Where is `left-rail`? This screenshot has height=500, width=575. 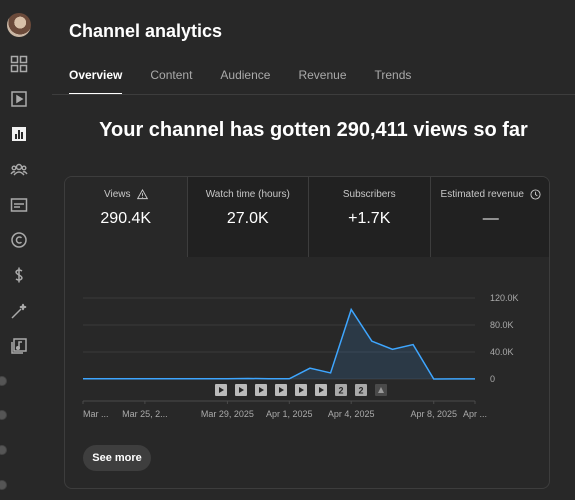 left-rail is located at coordinates (19, 250).